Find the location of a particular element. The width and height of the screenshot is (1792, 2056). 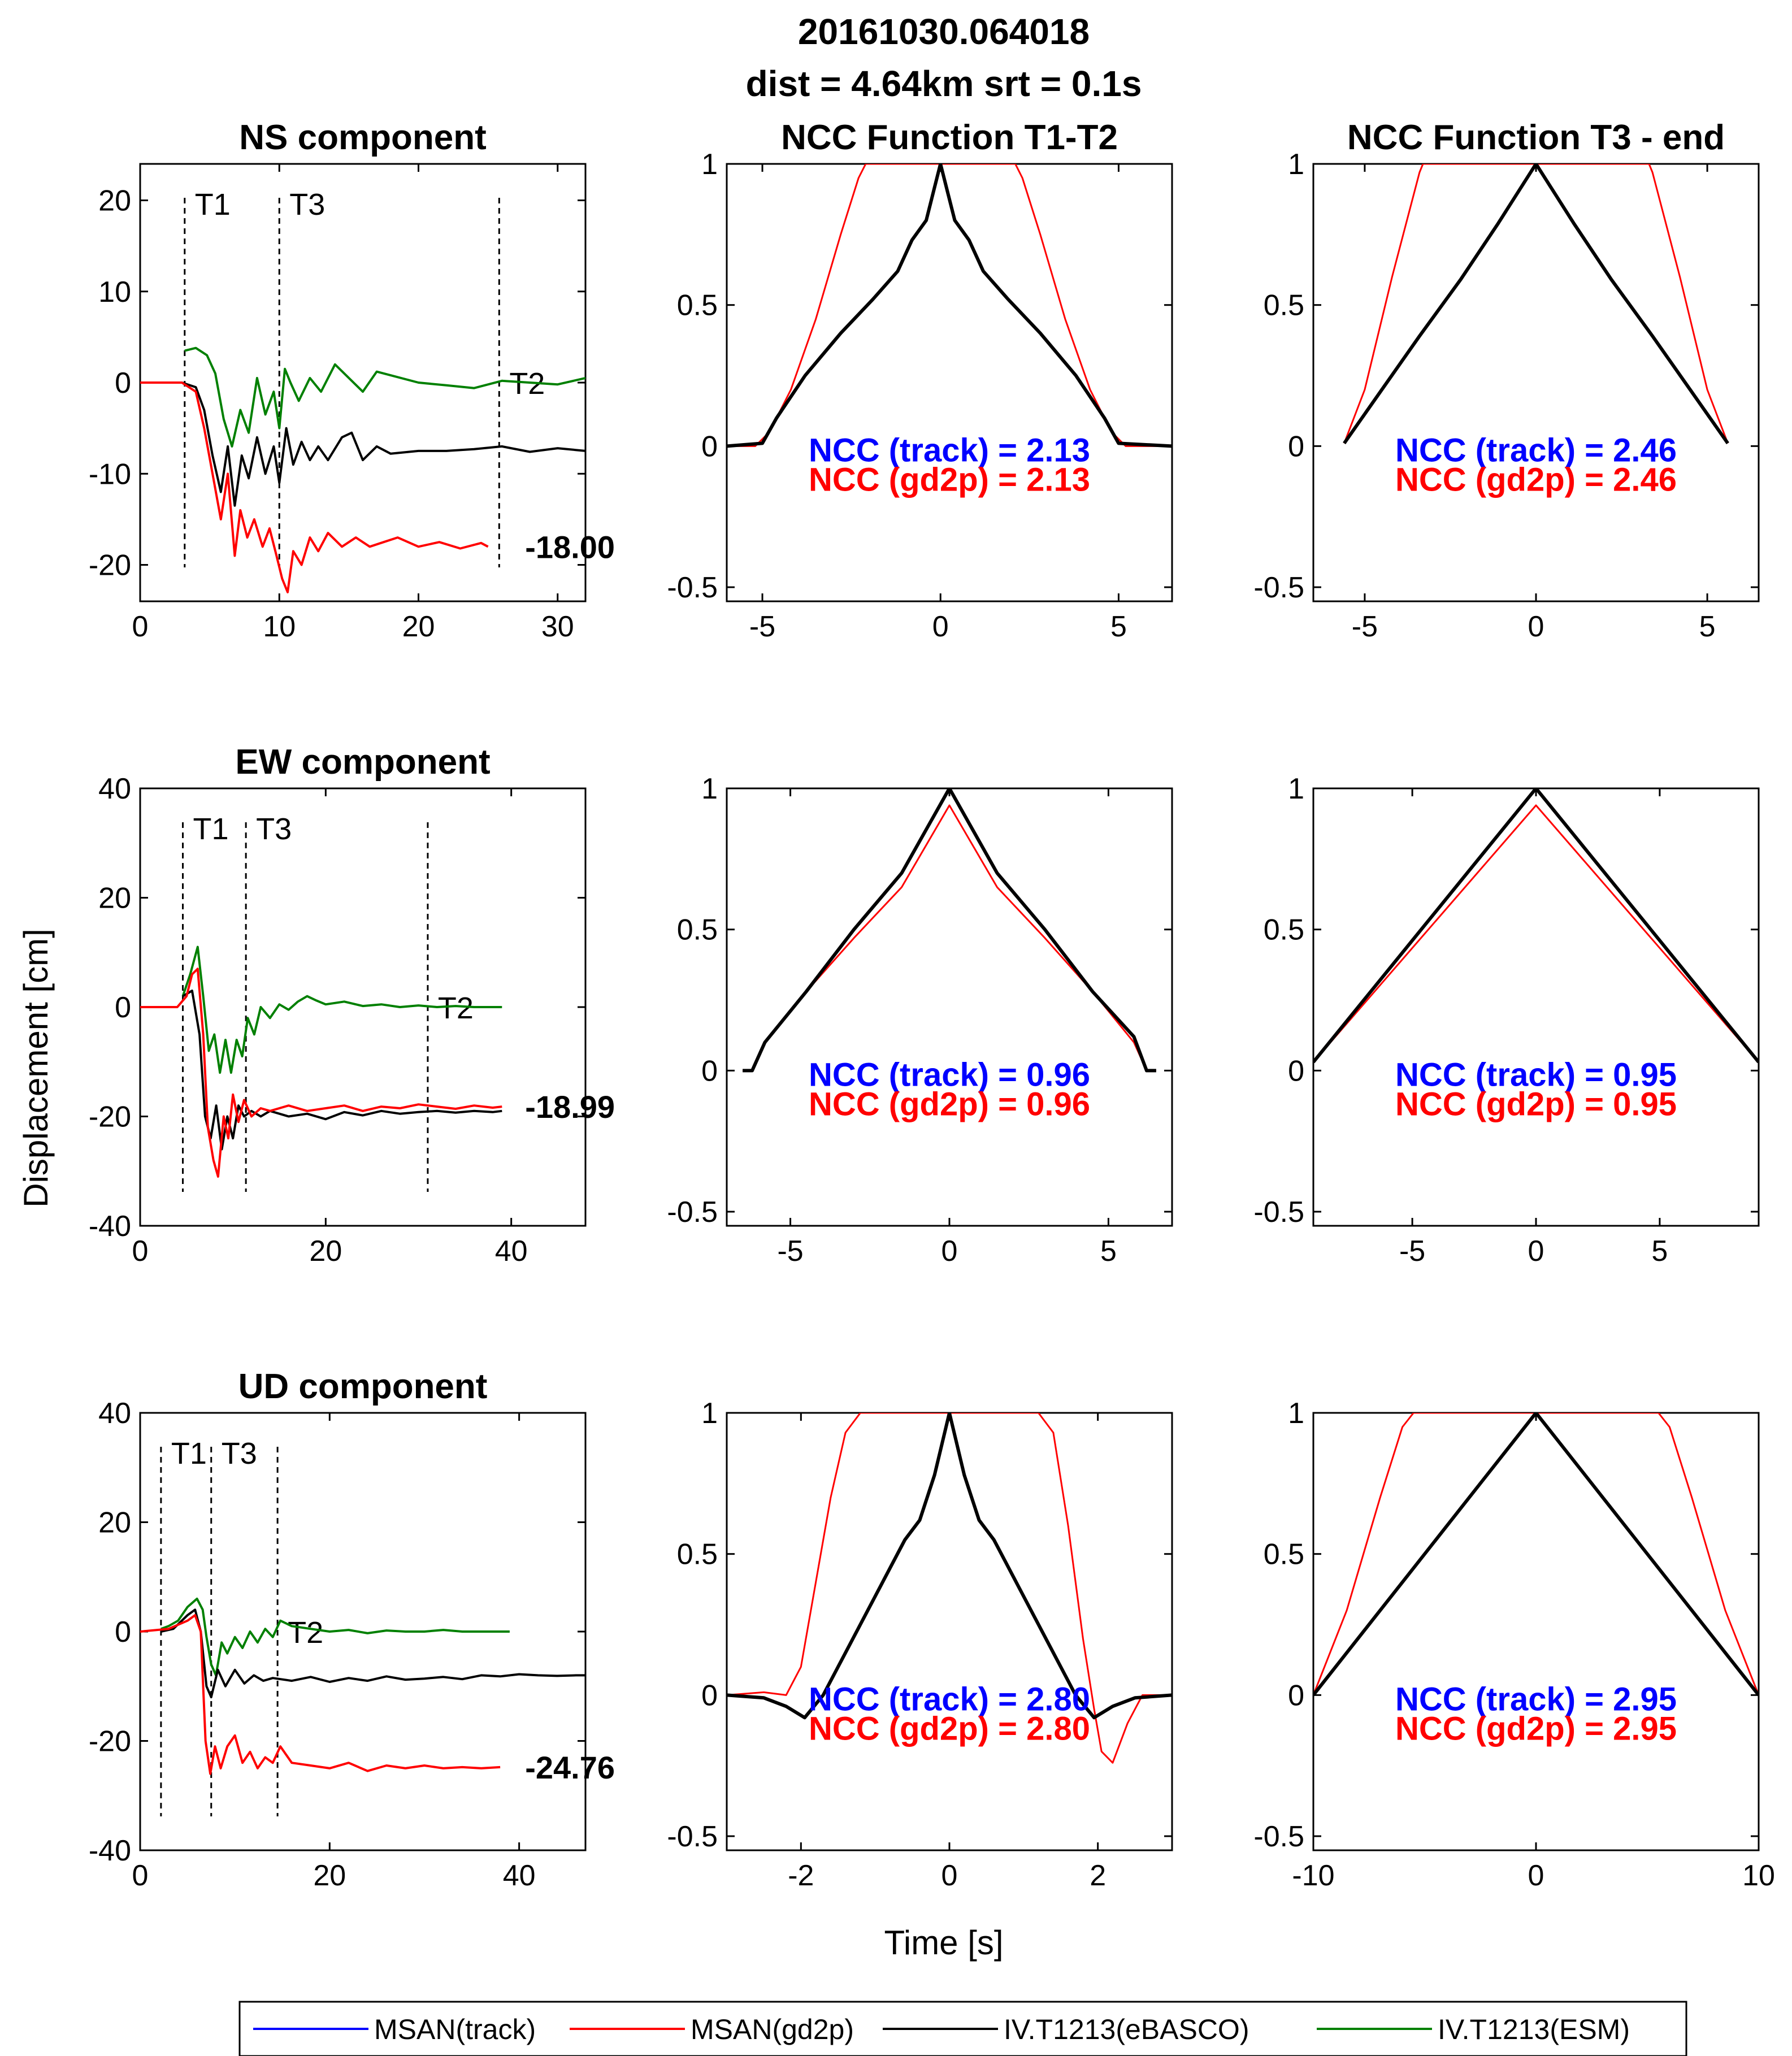

ud-t1t2-ytick-label: -0.5 is located at coordinates (692, 1836).